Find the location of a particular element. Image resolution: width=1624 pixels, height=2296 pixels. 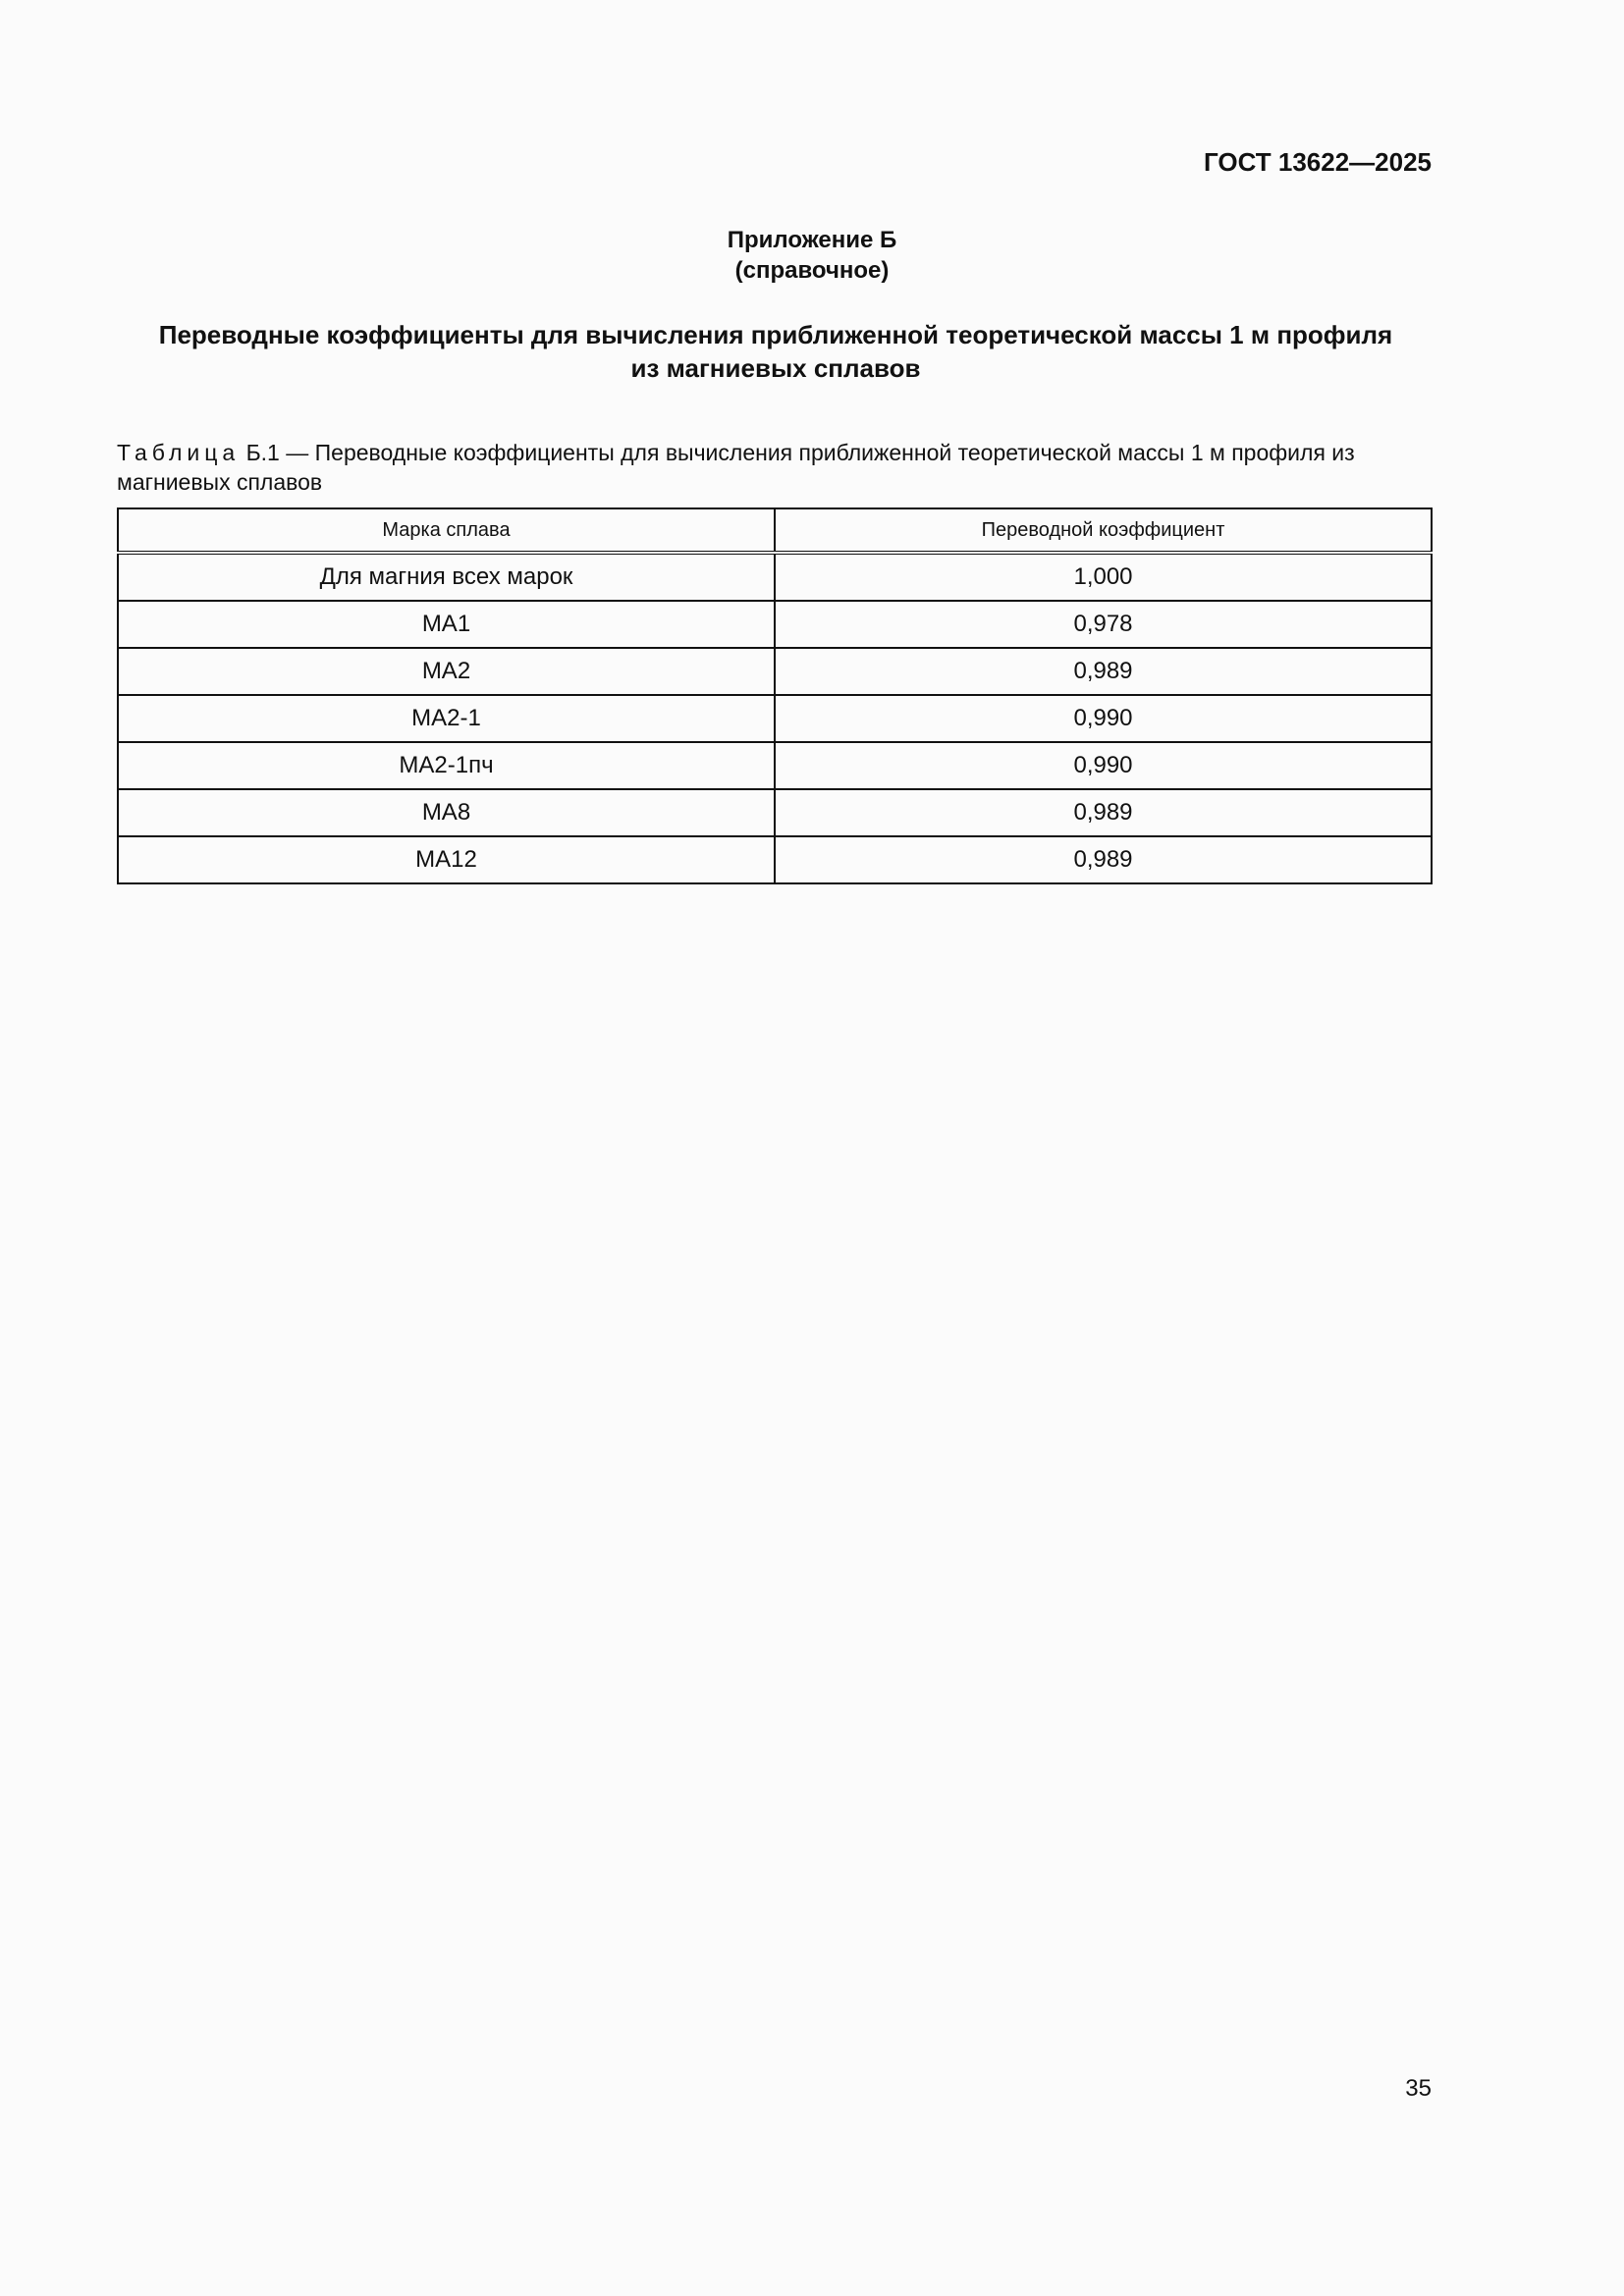

table-row: МА12 0,989 is located at coordinates (775, 860).